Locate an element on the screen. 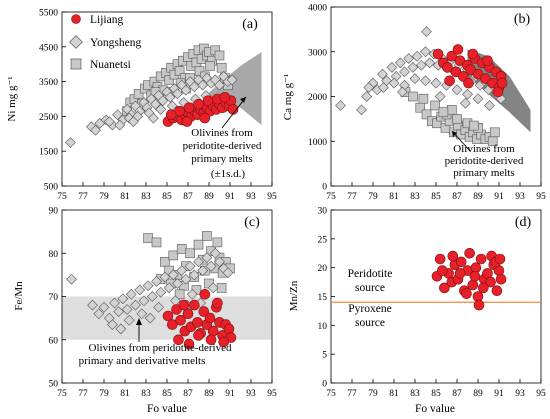 The height and width of the screenshot is (419, 550). panel-c-xtick-label-9: 93 is located at coordinates (251, 394).